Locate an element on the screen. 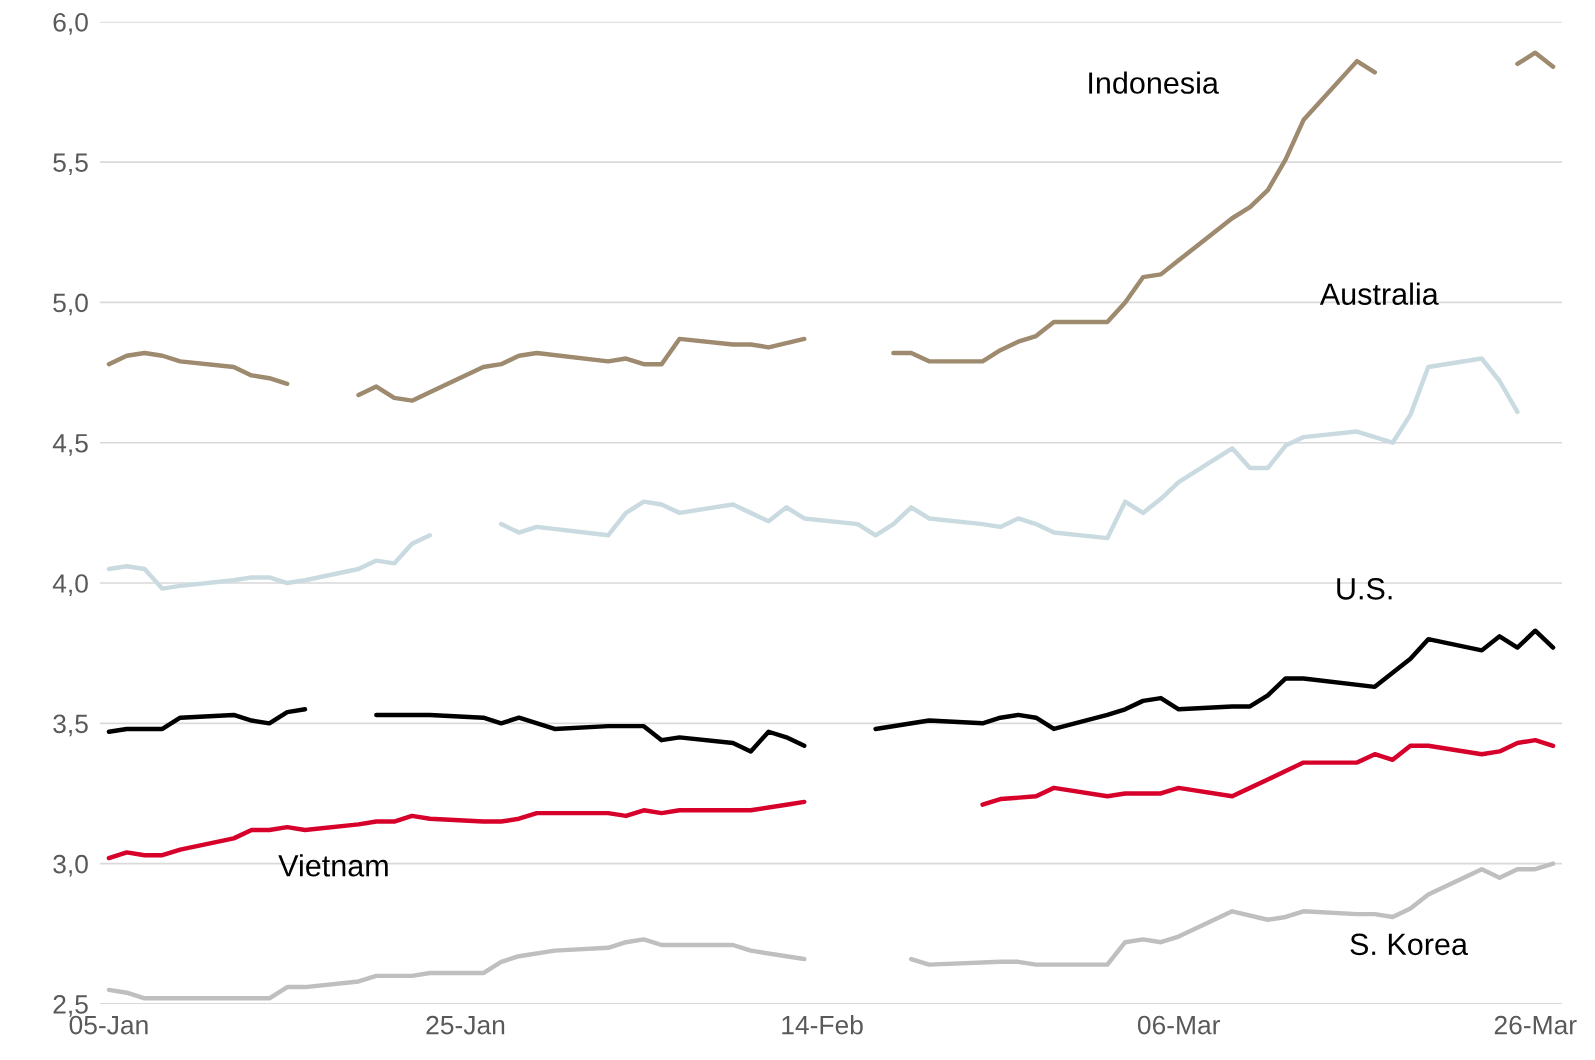  x-tick-label: 05-Jan is located at coordinates (108, 1025).